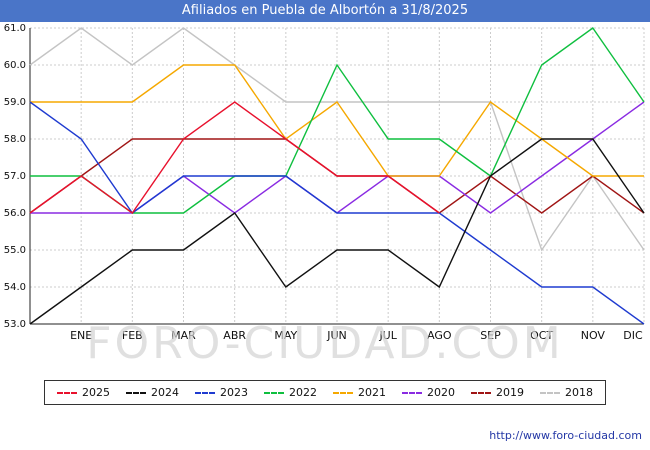  What do you see at coordinates (132, 335) in the screenshot?
I see `x-tick-label: FEB` at bounding box center [132, 335].